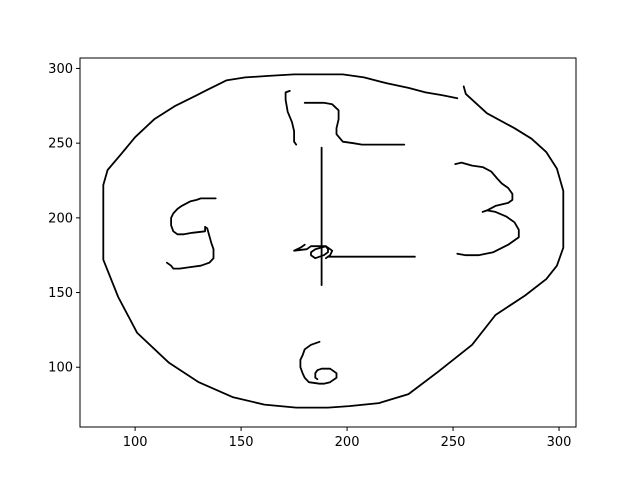 This screenshot has height=480, width=640. I want to click on x-tick-label: 200, so click(347, 442).